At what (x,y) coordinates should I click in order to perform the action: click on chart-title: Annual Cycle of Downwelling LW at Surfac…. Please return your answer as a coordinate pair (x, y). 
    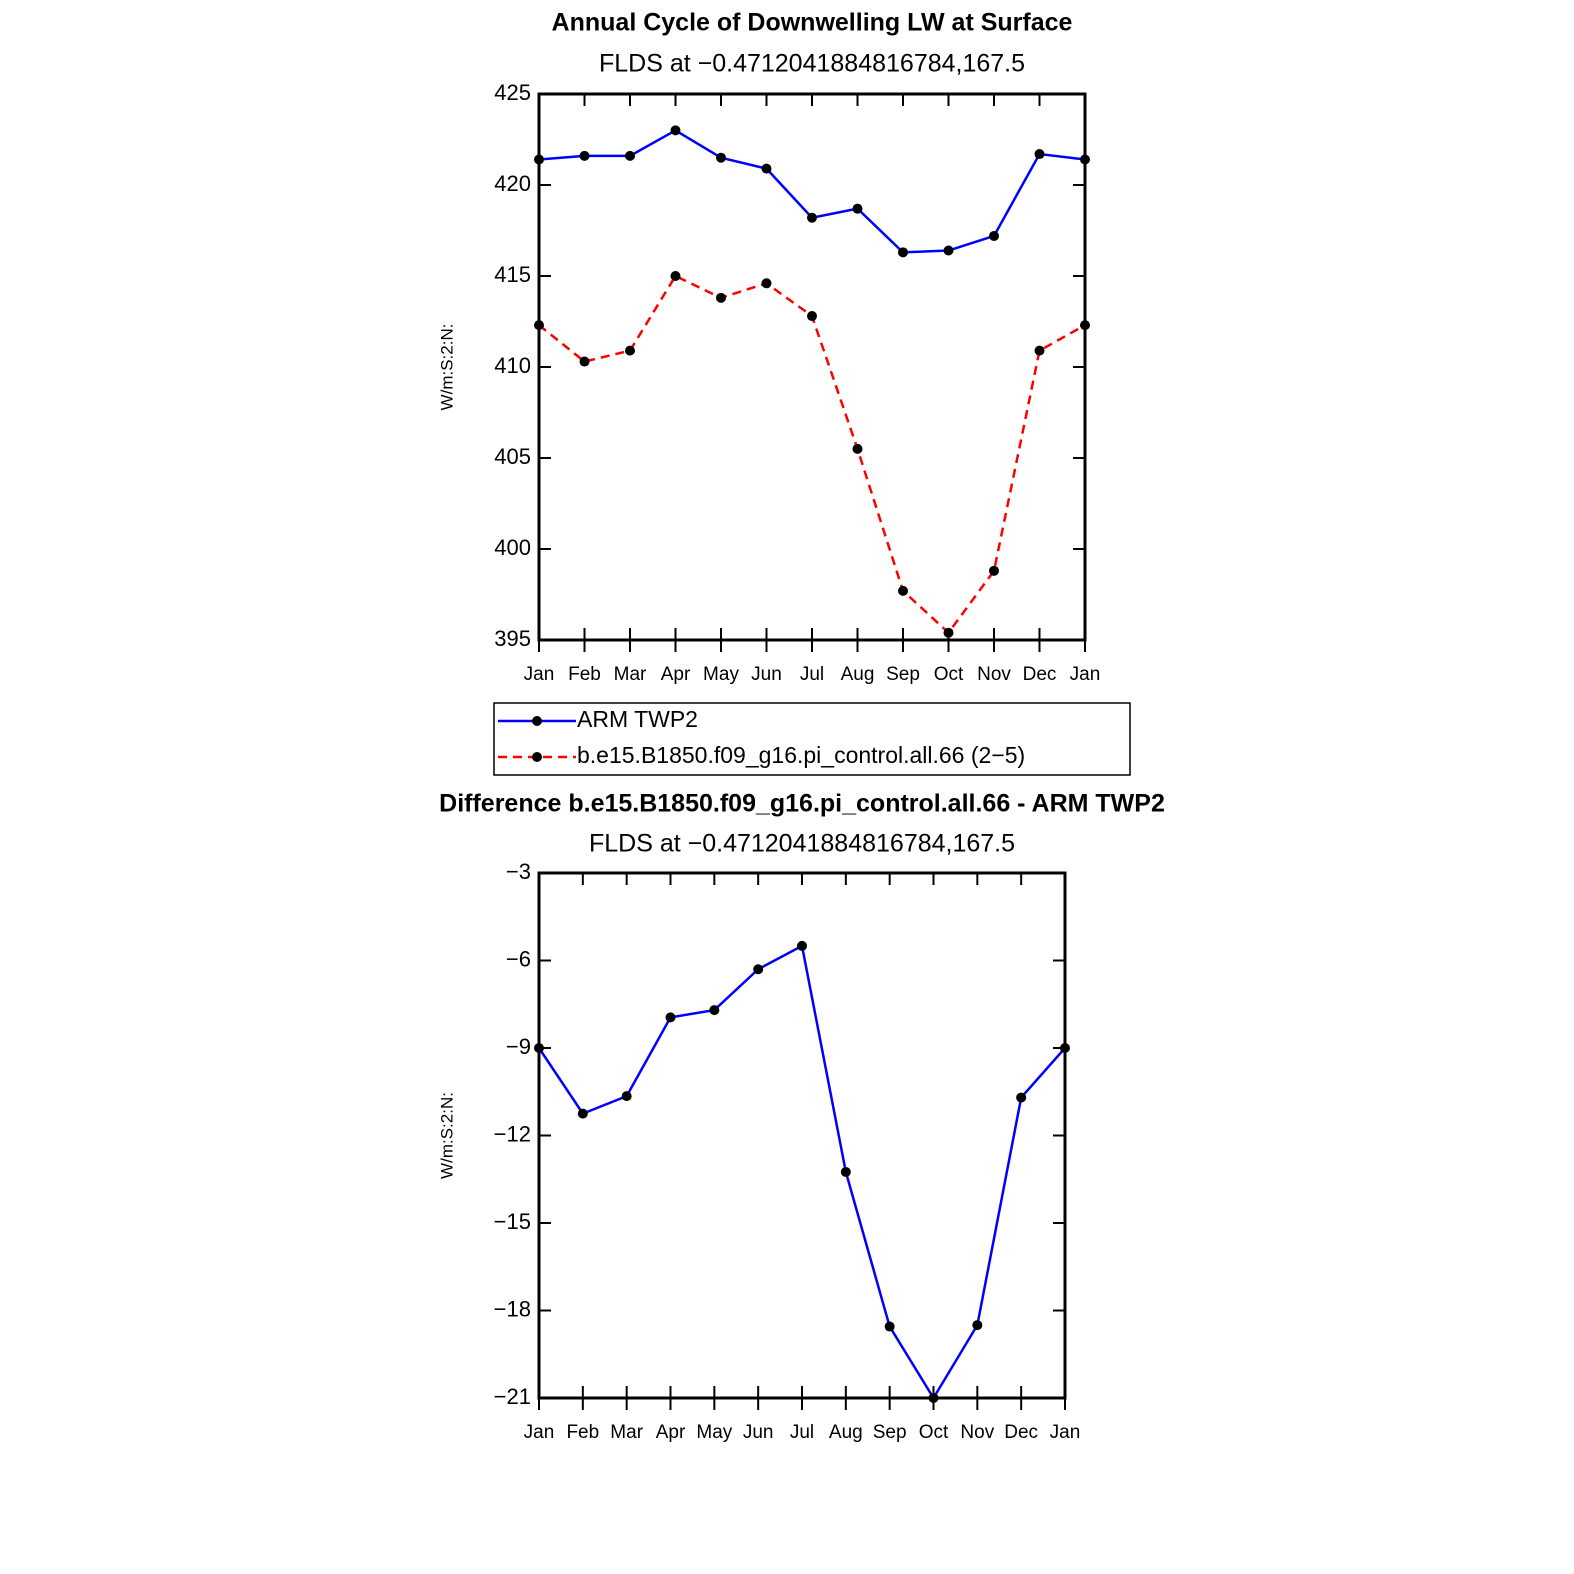
    Looking at the image, I should click on (812, 23).